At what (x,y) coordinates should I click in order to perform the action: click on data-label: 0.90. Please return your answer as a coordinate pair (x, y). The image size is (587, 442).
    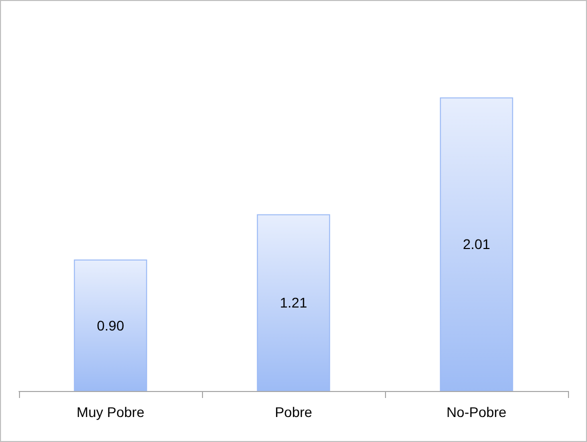
    Looking at the image, I should click on (110, 325).